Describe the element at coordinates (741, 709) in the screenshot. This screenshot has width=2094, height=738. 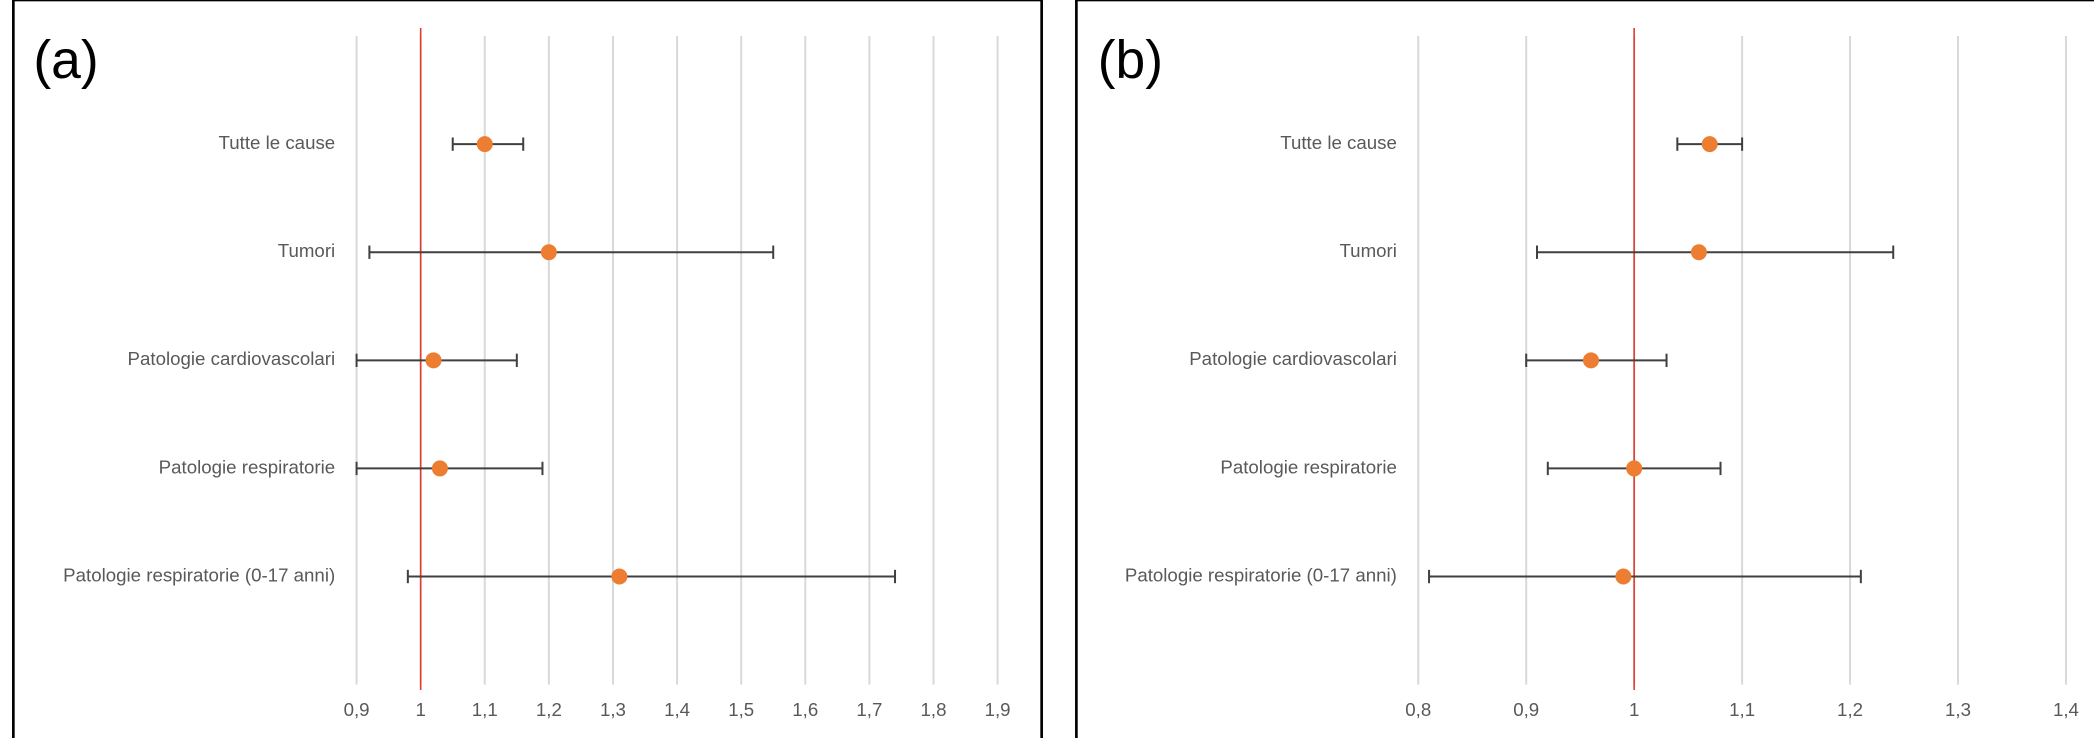
I see `x-tick-label: 1,5` at that location.